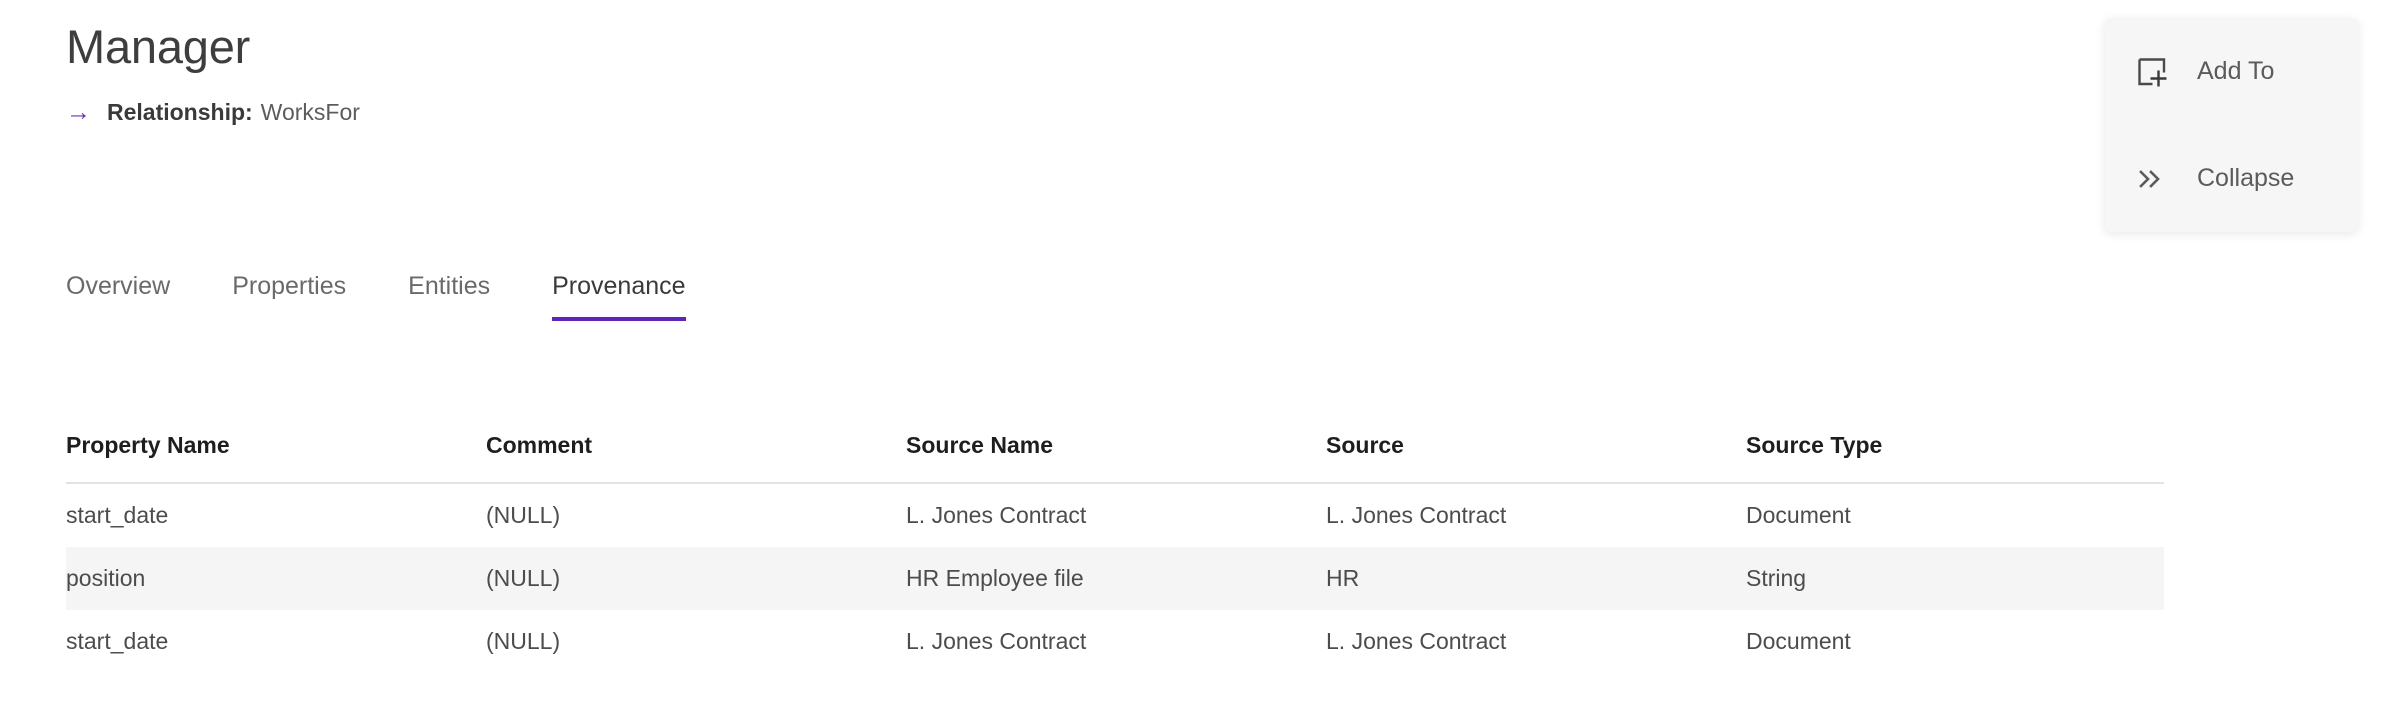 The image size is (2400, 727). What do you see at coordinates (276, 458) in the screenshot?
I see `column-header-property-name: Property Name` at bounding box center [276, 458].